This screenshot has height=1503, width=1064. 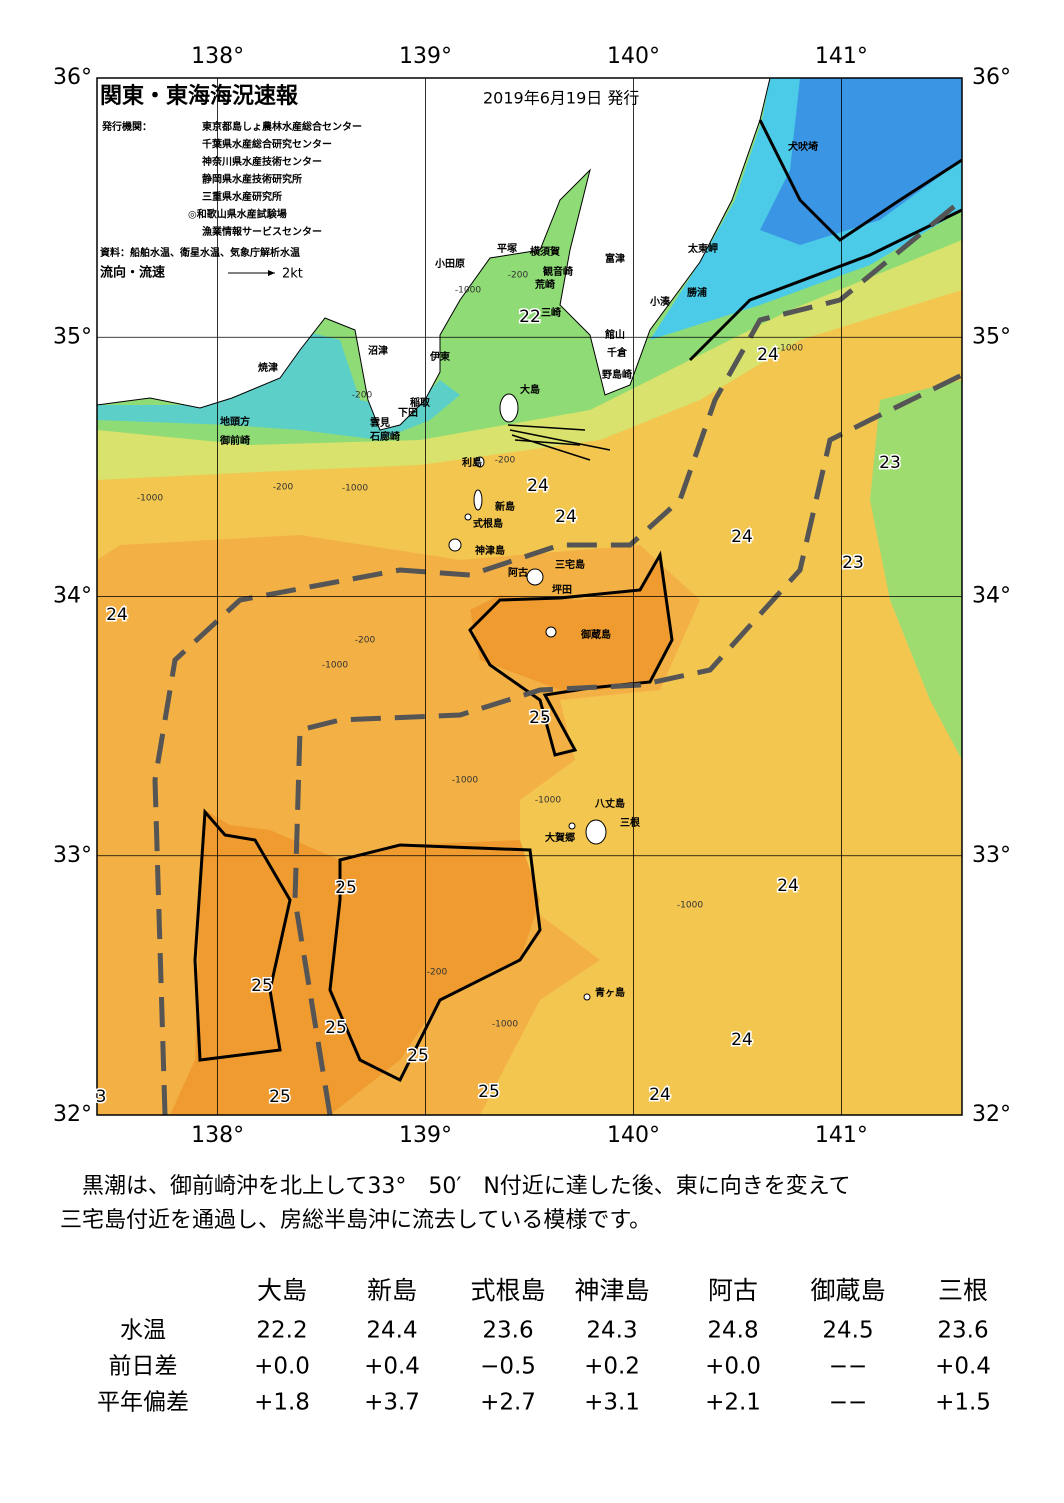 I want to click on table-cell: 22.2, so click(x=281, y=1331).